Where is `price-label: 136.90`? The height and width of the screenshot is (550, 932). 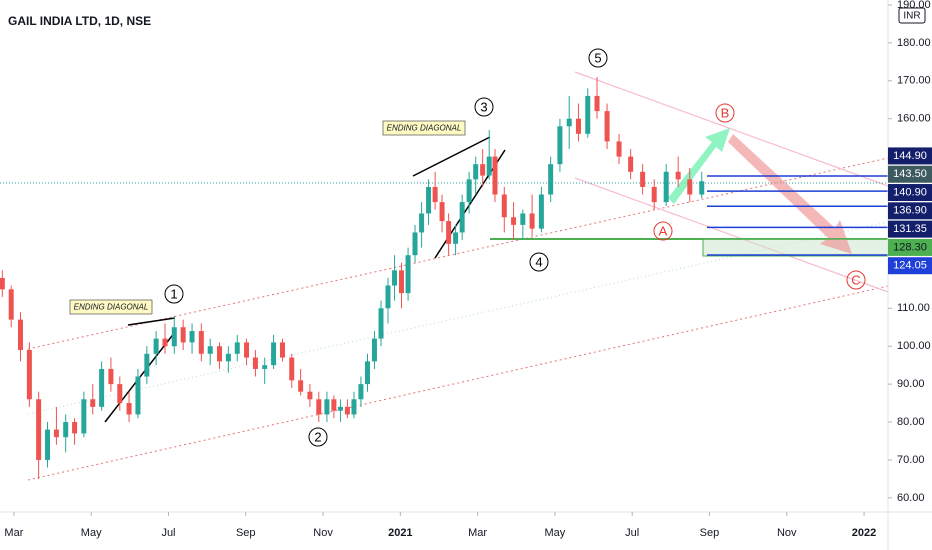 price-label: 136.90 is located at coordinates (910, 211).